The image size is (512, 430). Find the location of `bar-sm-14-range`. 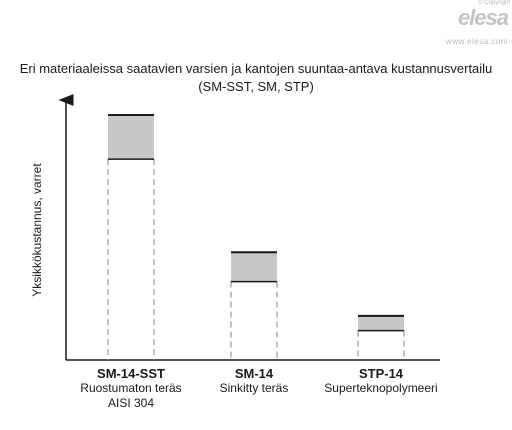

bar-sm-14-range is located at coordinates (254, 267).